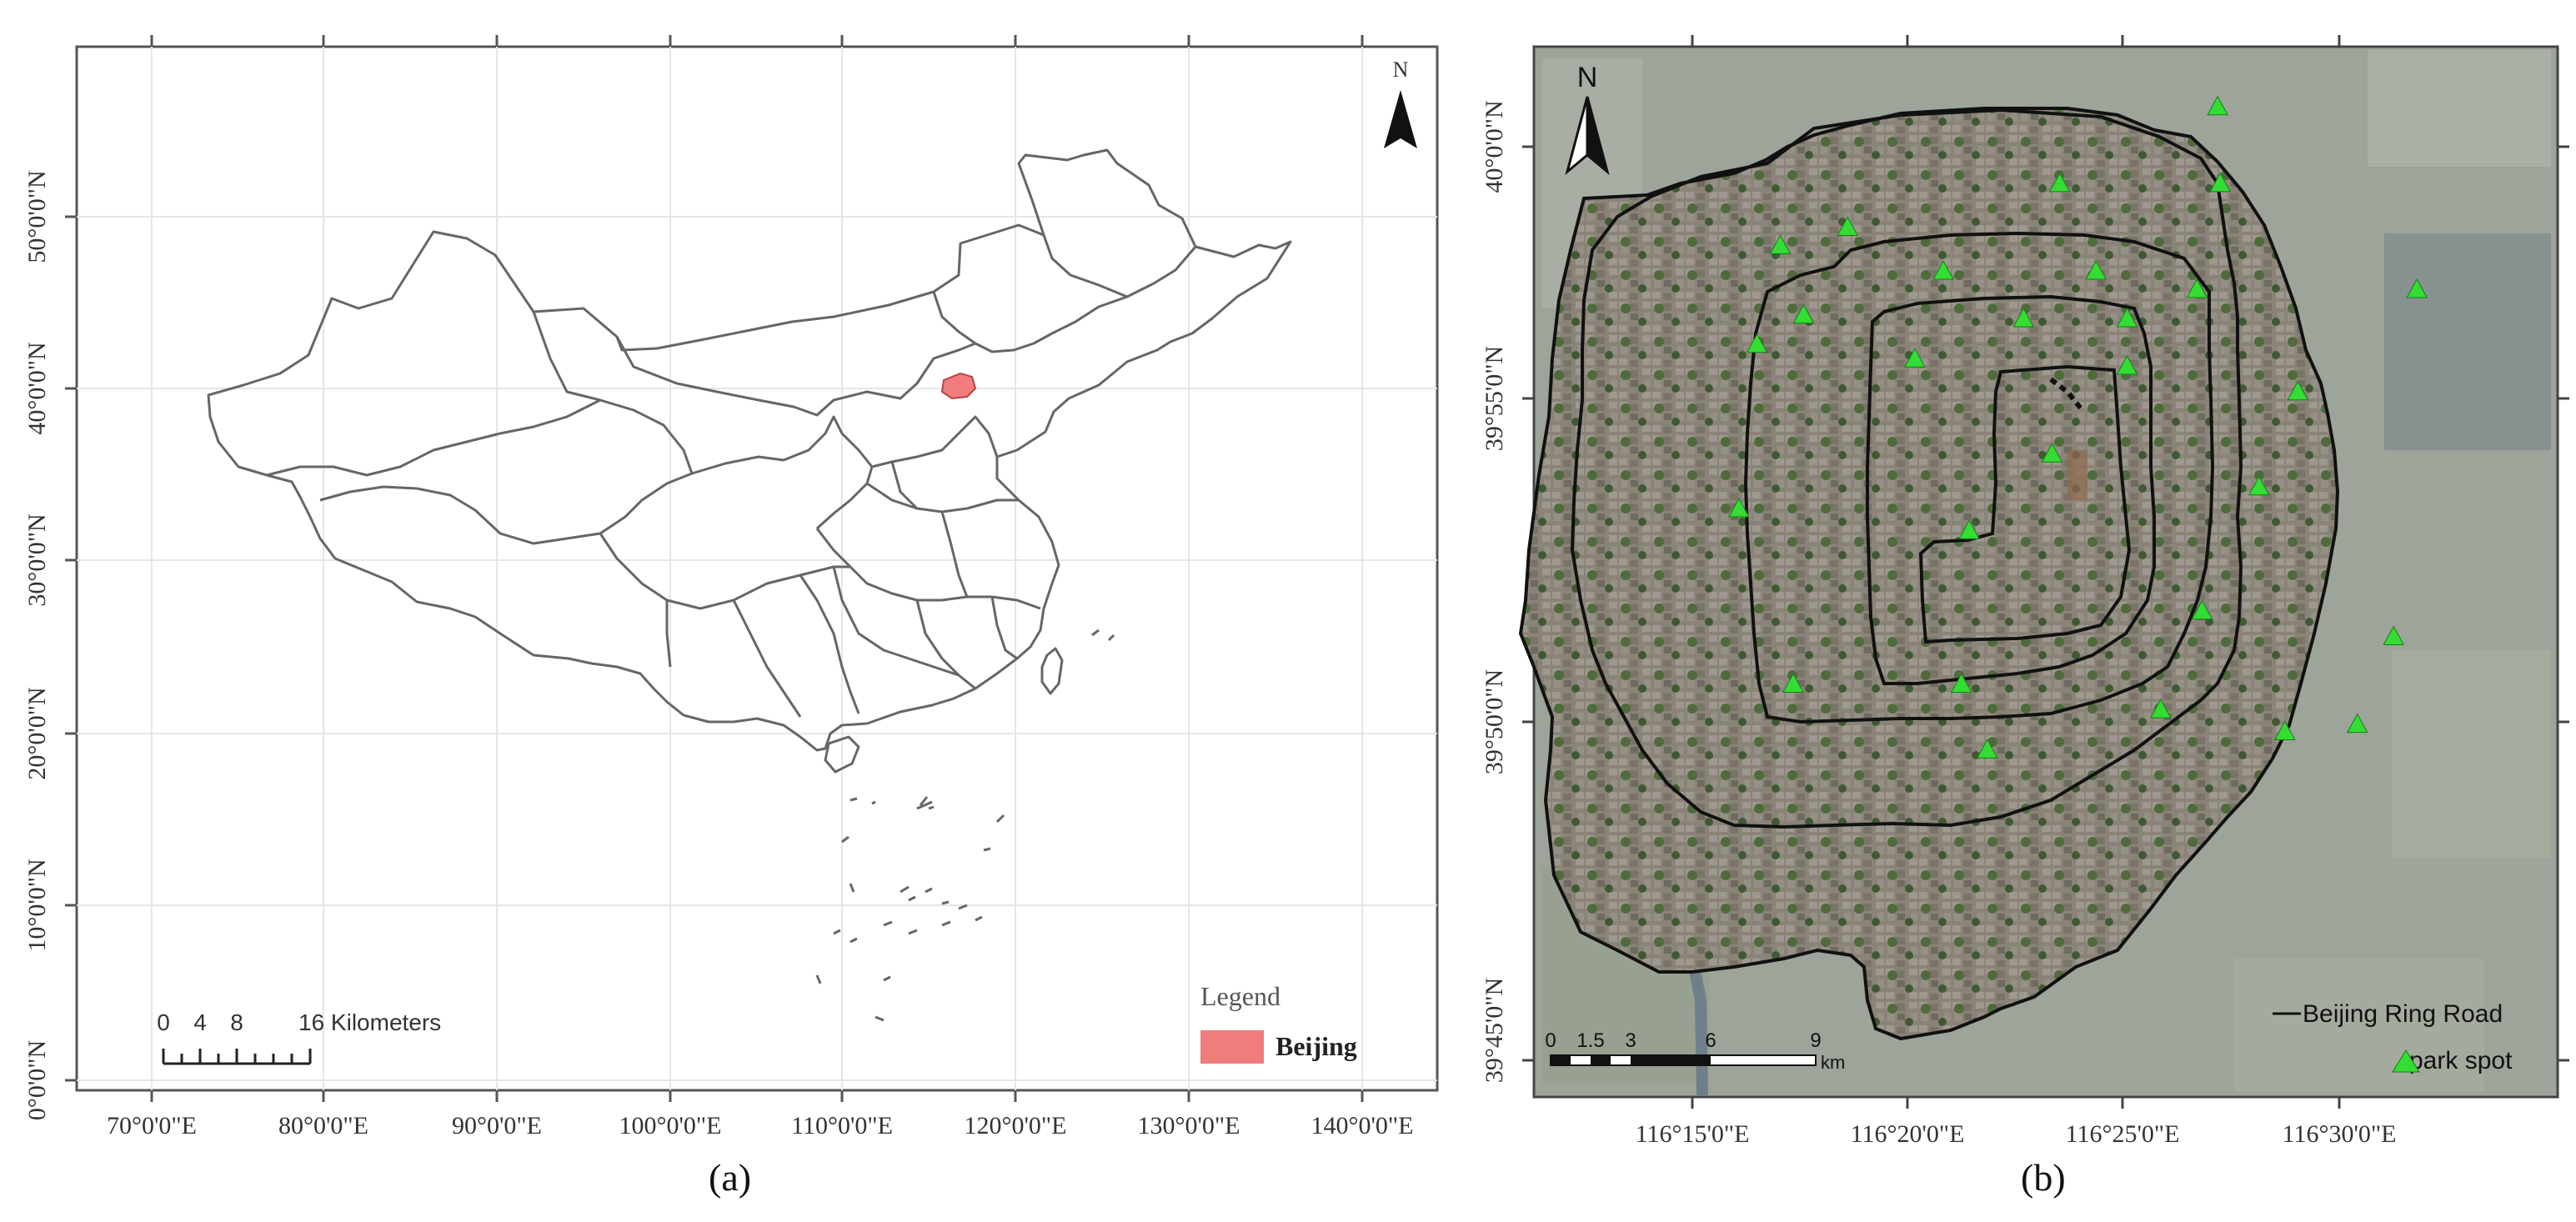  What do you see at coordinates (1496, 1030) in the screenshot?
I see `panel-b-lat-label: 39°45'0"N` at bounding box center [1496, 1030].